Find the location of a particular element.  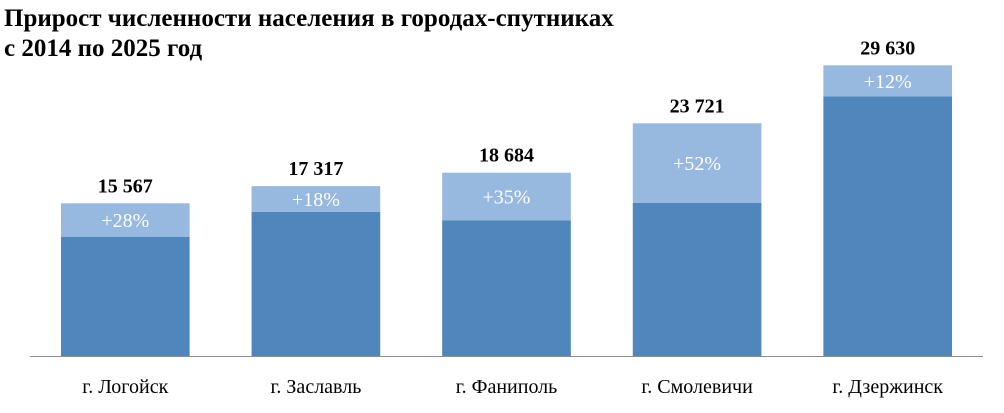

category-label: г. Логойск is located at coordinates (125, 387).